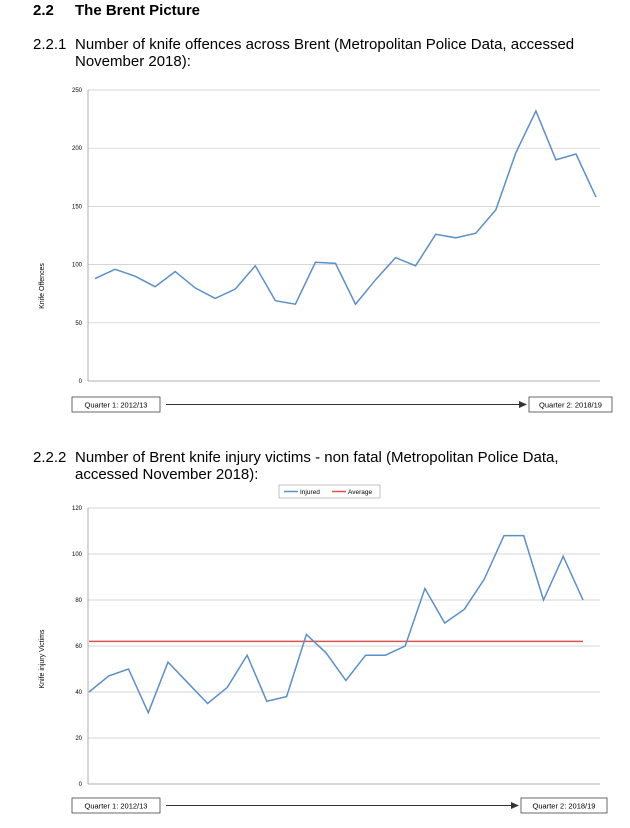  I want to click on subsection-number: 2.2.2, so click(50, 457).